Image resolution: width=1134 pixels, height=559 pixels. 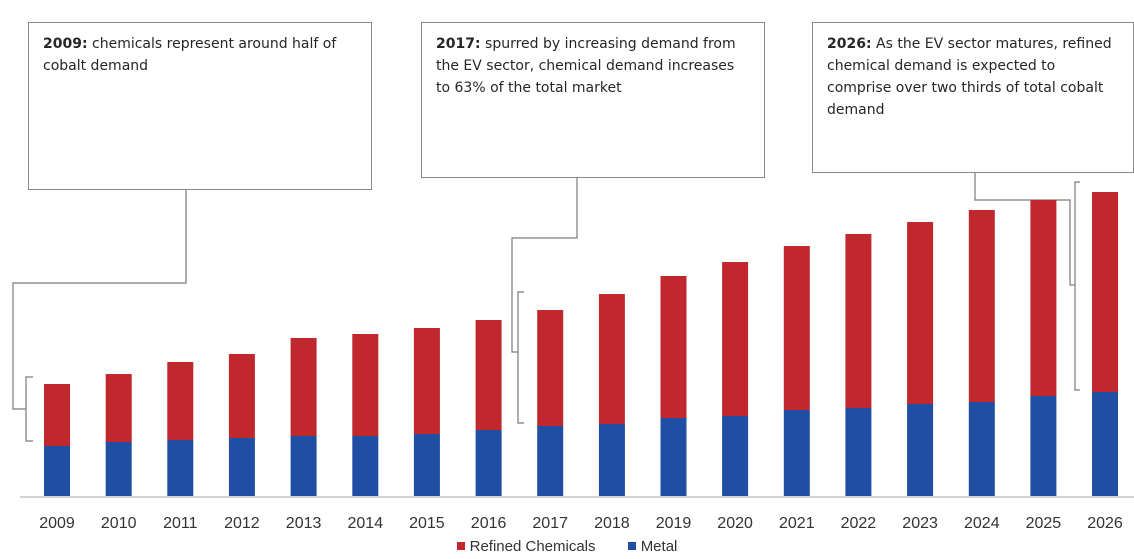 What do you see at coordinates (797, 523) in the screenshot?
I see `x-tick-label-2021: 2021` at bounding box center [797, 523].